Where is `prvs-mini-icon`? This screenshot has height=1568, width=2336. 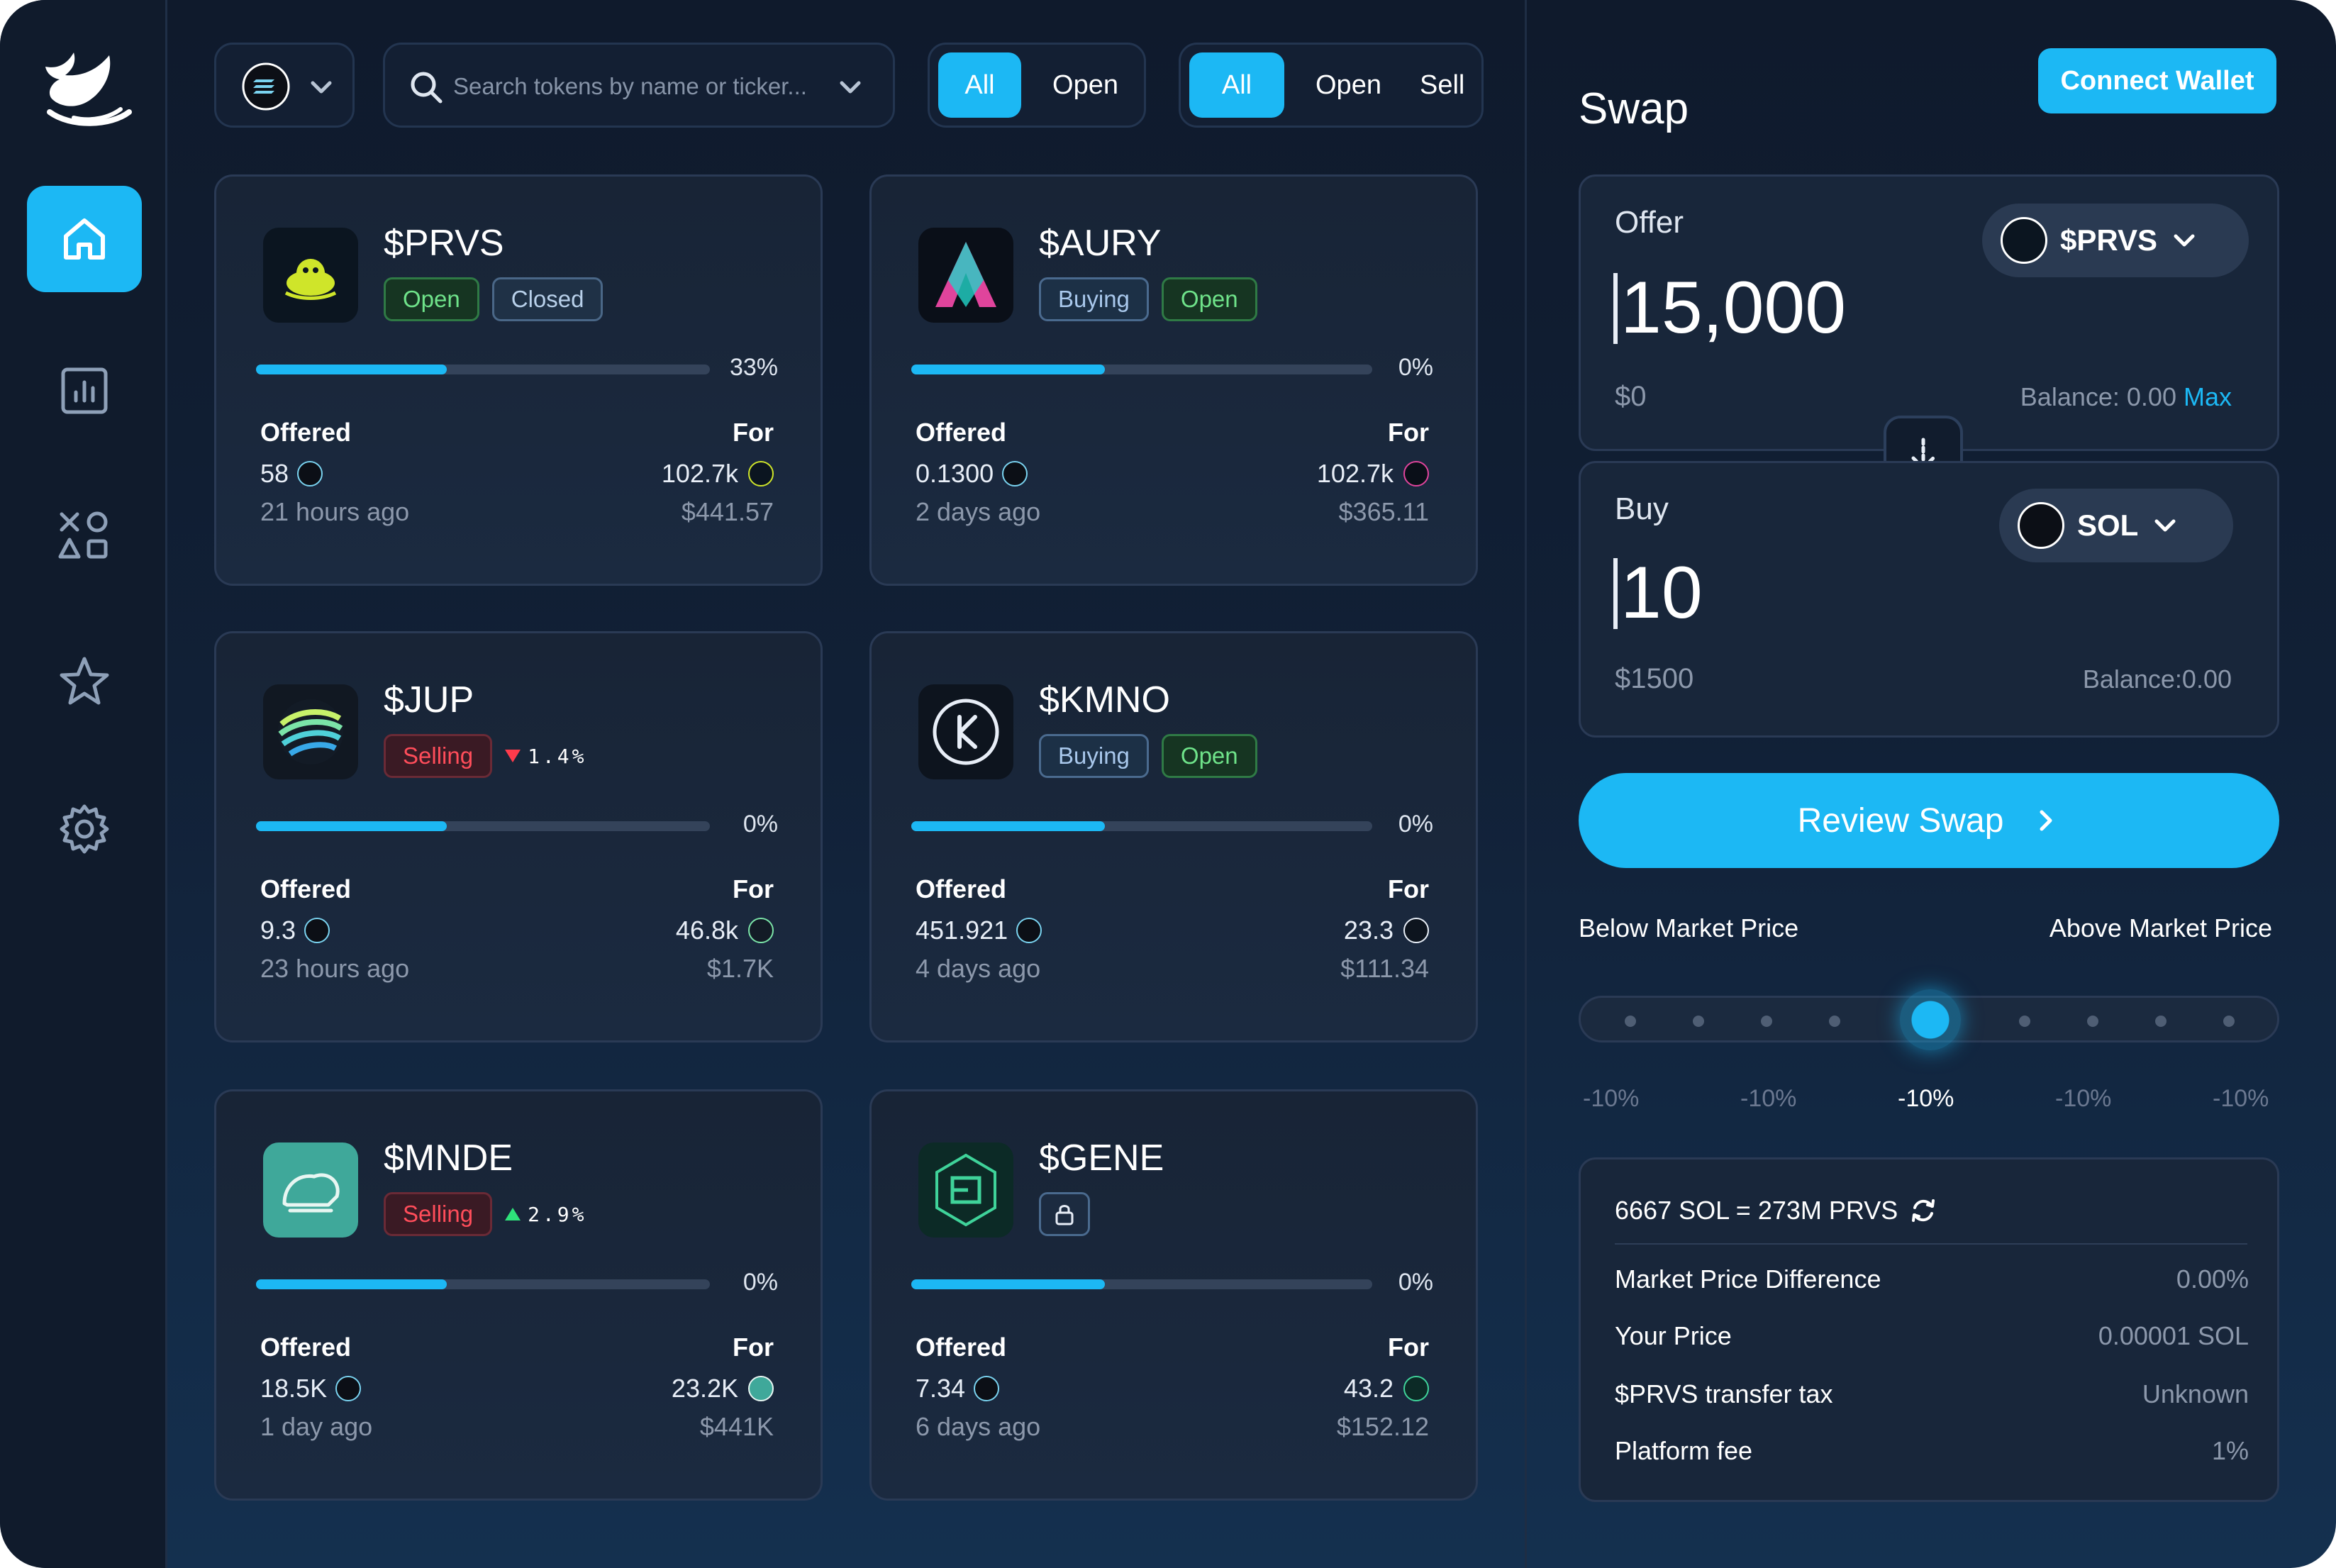
prvs-mini-icon is located at coordinates (761, 473).